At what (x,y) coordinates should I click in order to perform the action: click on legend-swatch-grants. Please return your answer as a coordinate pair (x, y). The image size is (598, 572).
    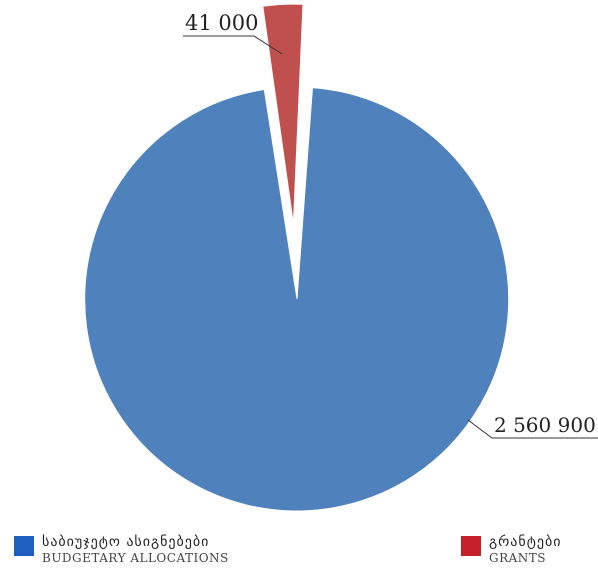
    Looking at the image, I should click on (471, 546).